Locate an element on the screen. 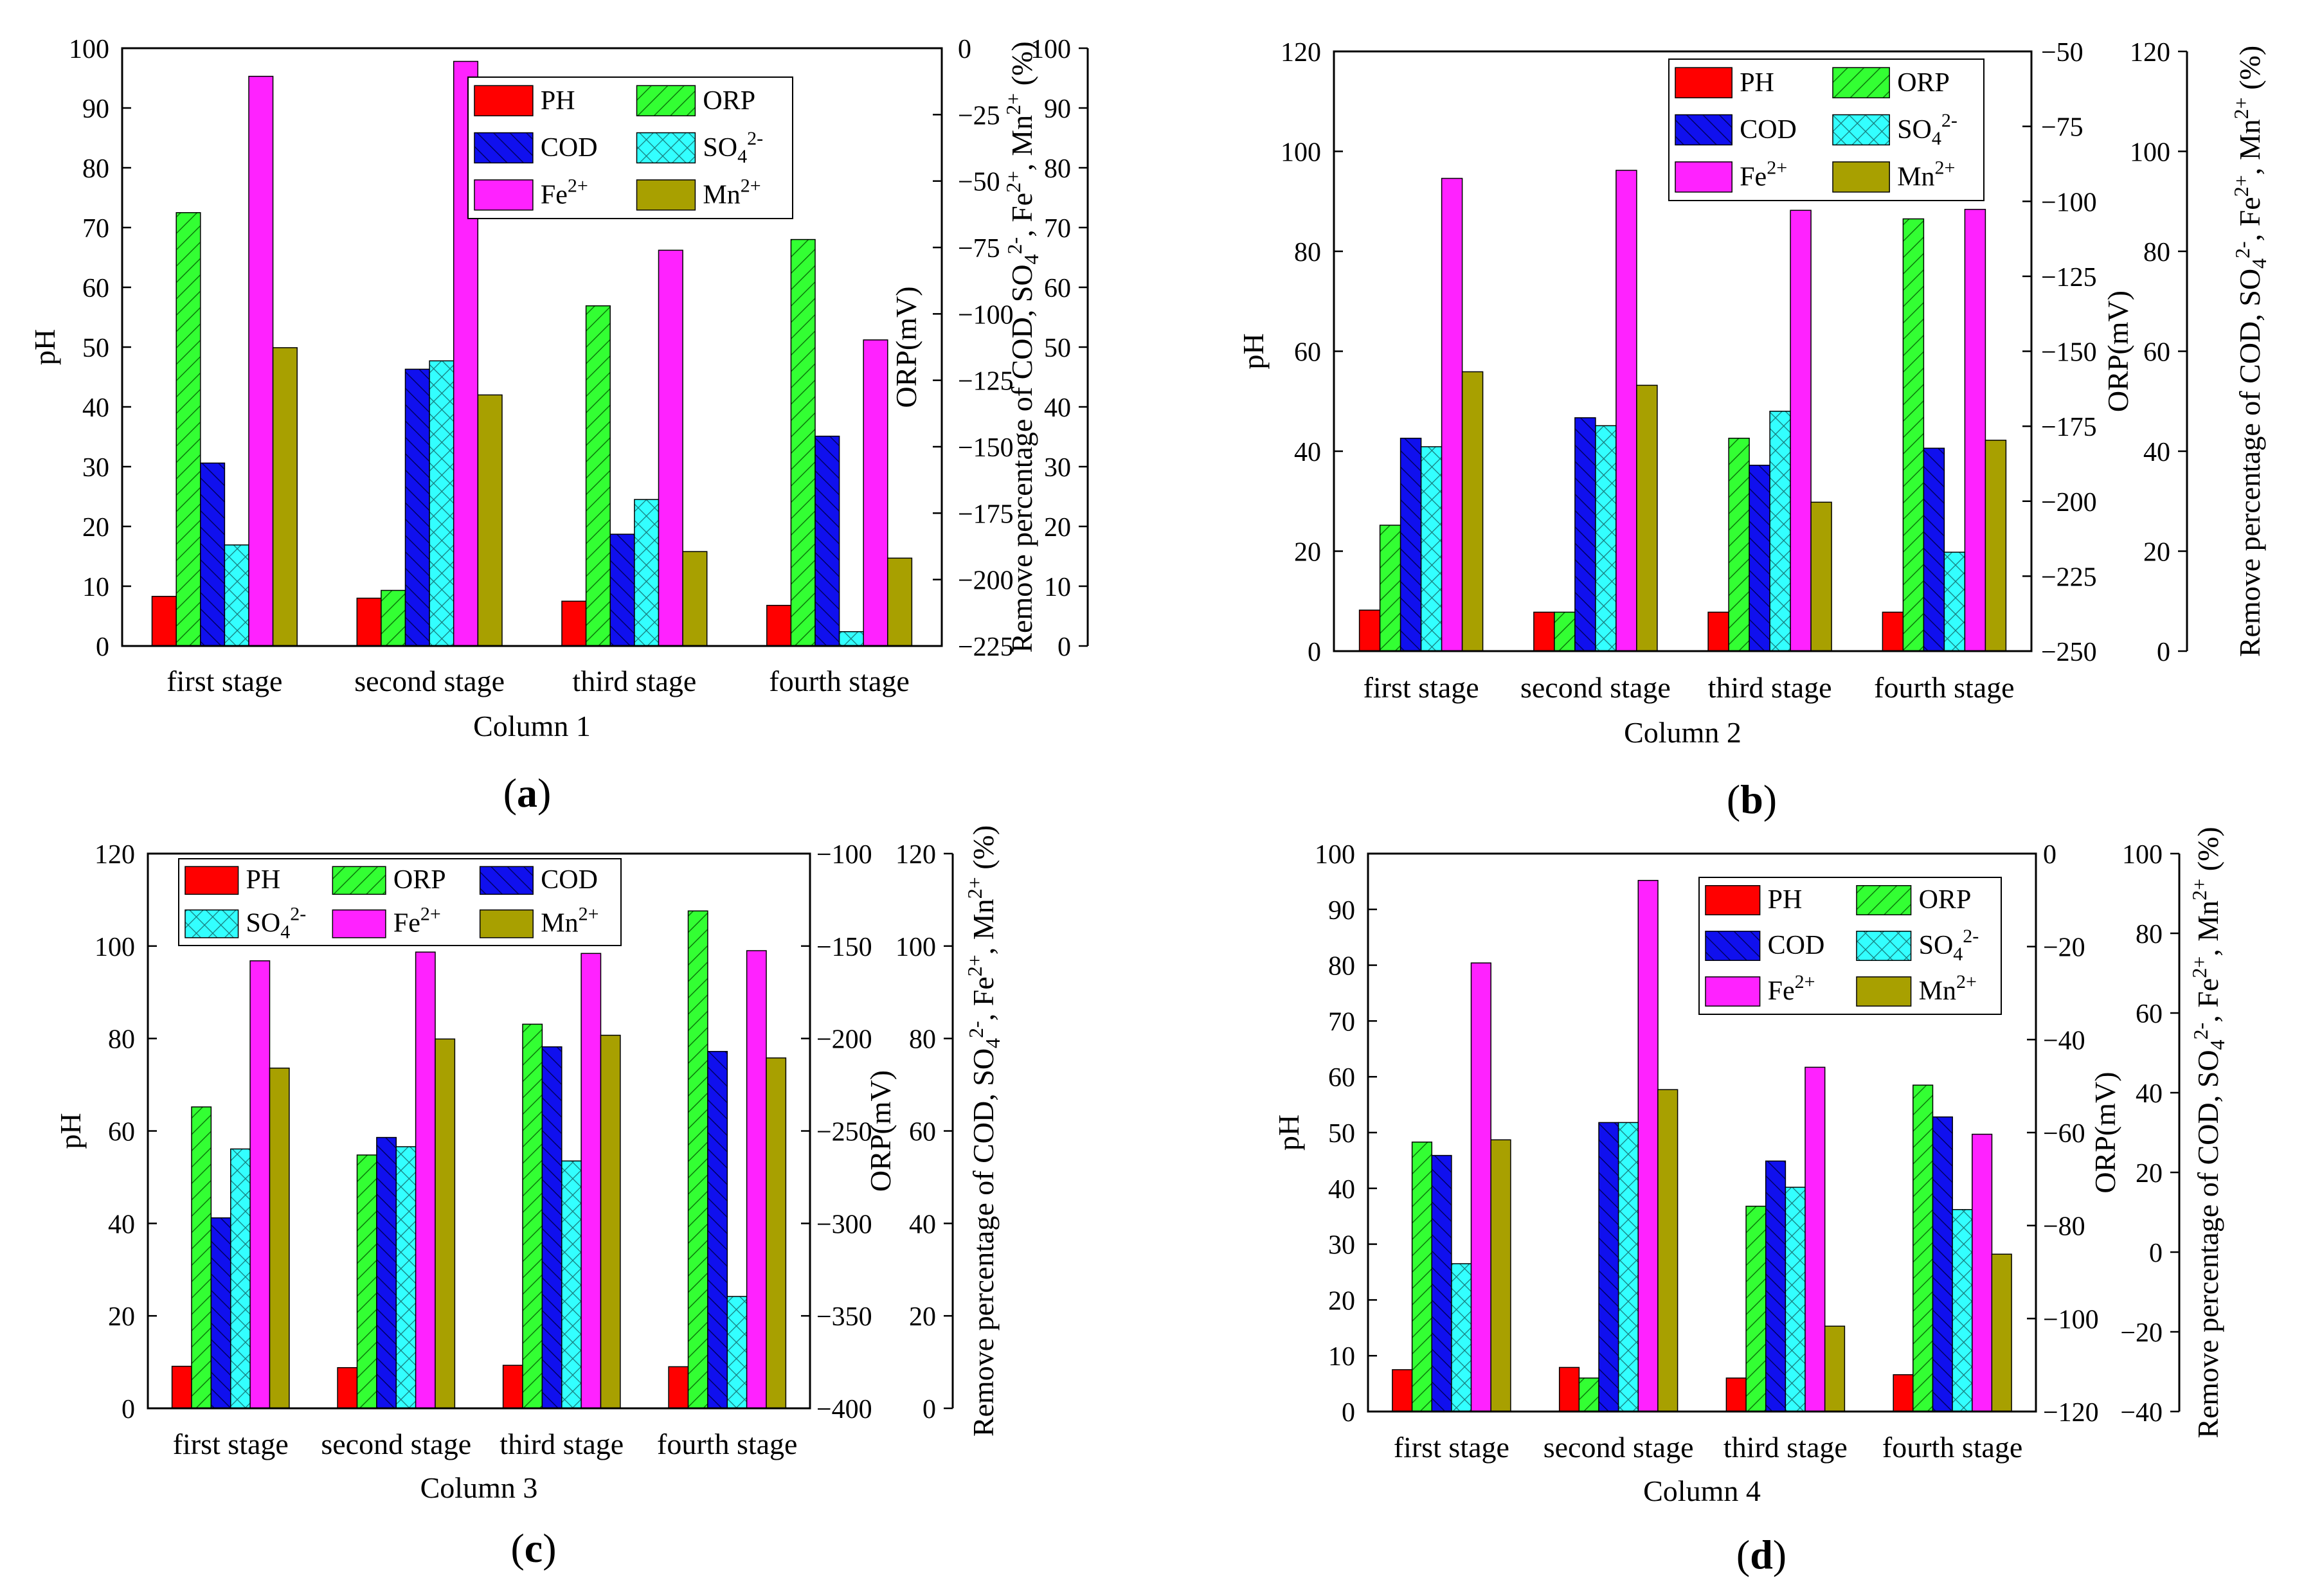 The image size is (2304, 1596). removal-tick-label: 100 is located at coordinates (1050, 50).